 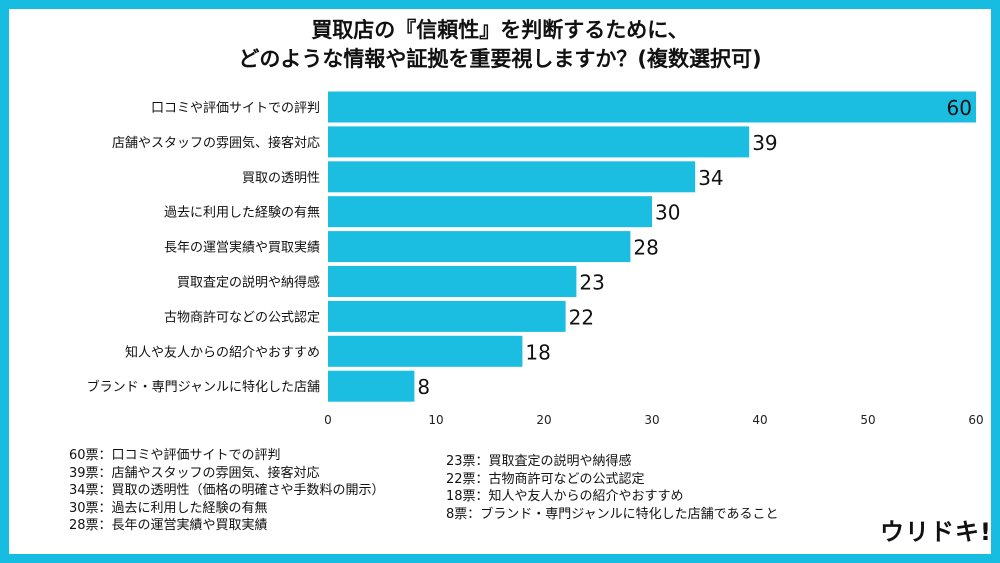 What do you see at coordinates (216, 143) in the screenshot?
I see `category-label: 店舗やスタッフの雰囲気、接客対応` at bounding box center [216, 143].